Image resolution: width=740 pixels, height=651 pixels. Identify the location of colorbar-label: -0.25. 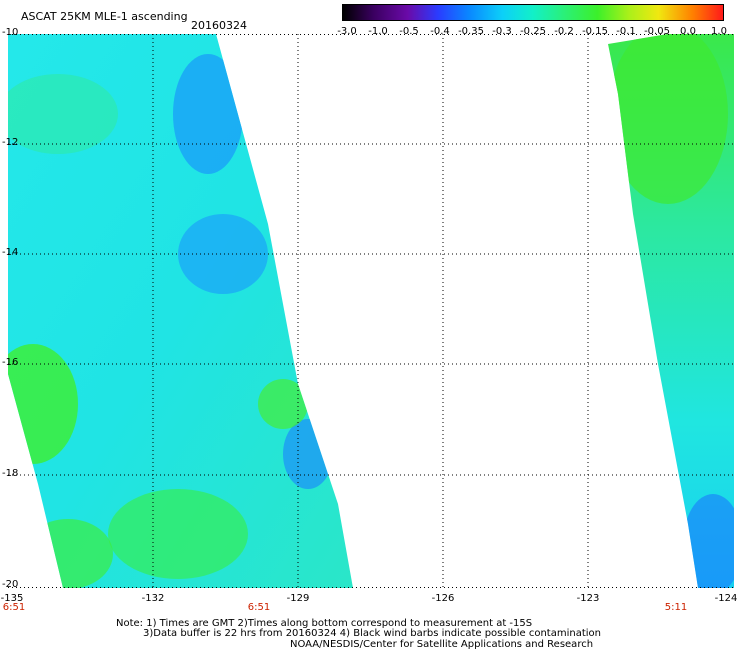
(533, 31).